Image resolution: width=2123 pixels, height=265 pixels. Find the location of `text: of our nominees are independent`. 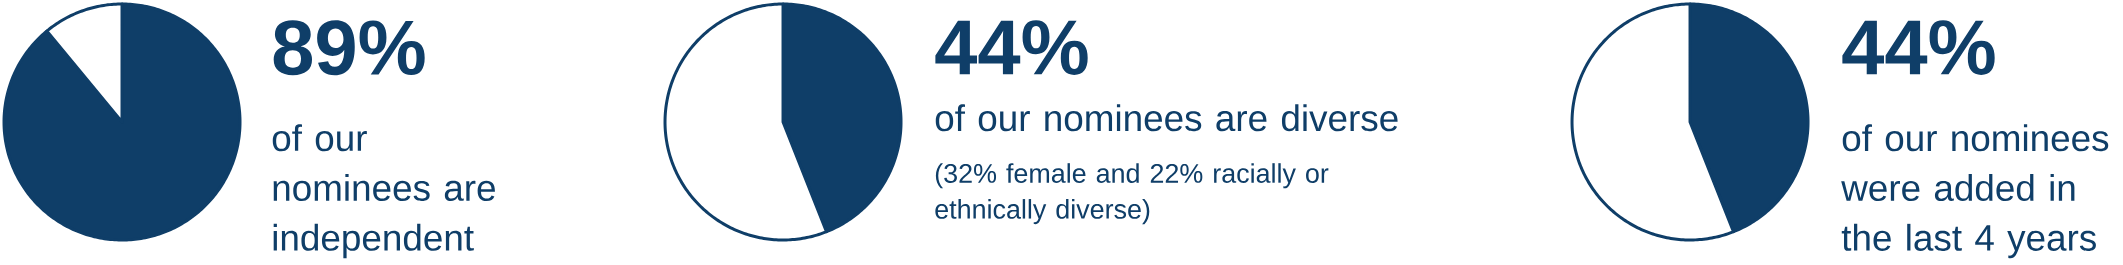

text: of our nominees are independent is located at coordinates (383, 191).